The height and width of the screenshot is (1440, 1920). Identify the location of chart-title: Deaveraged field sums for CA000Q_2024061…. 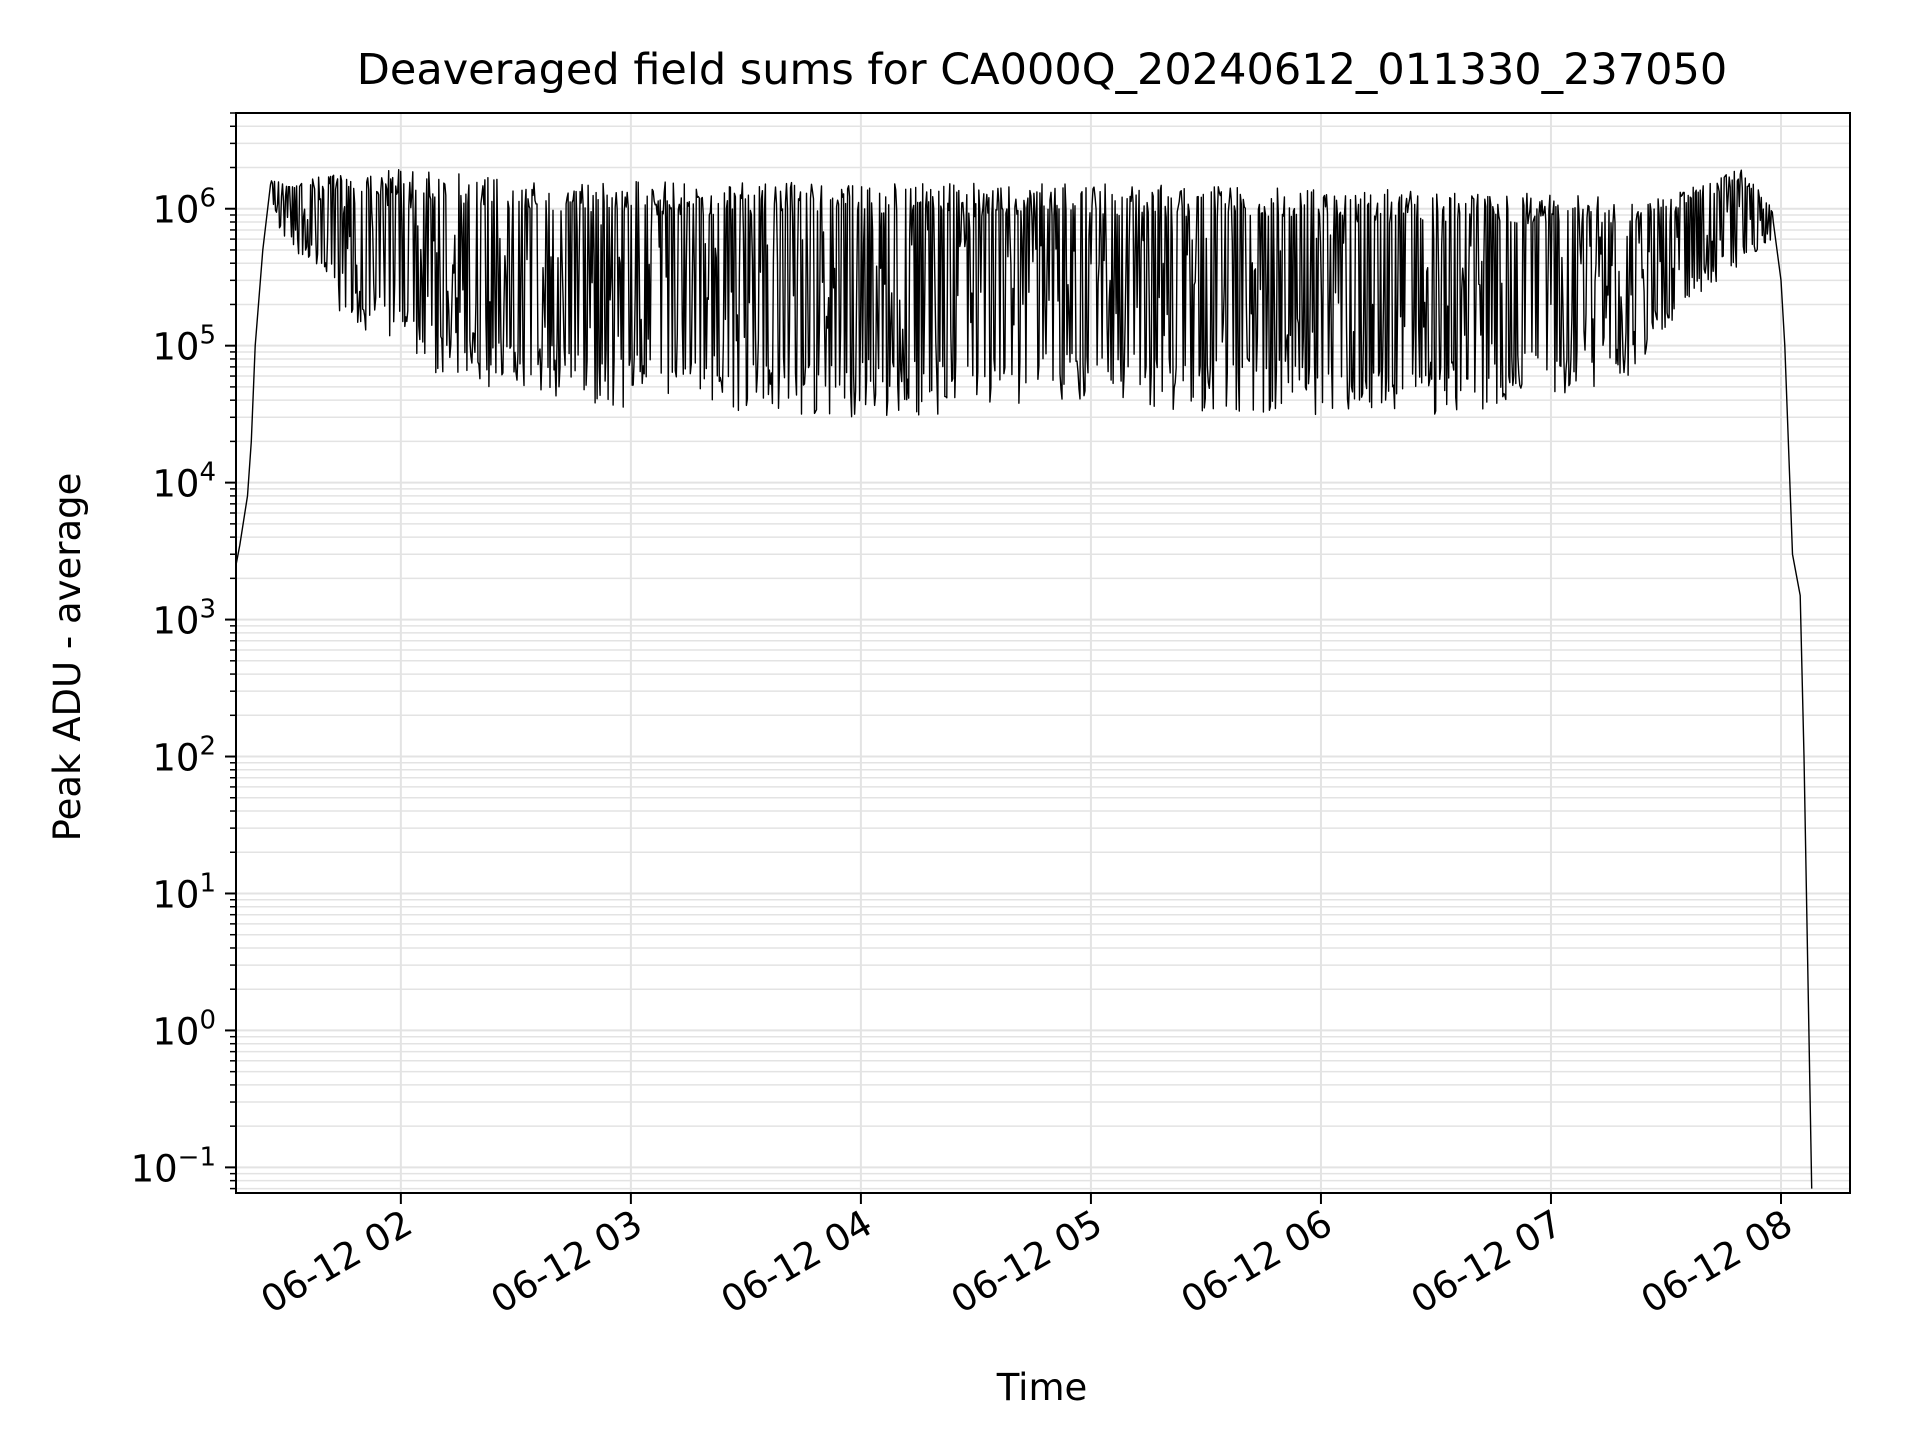
(1042, 70).